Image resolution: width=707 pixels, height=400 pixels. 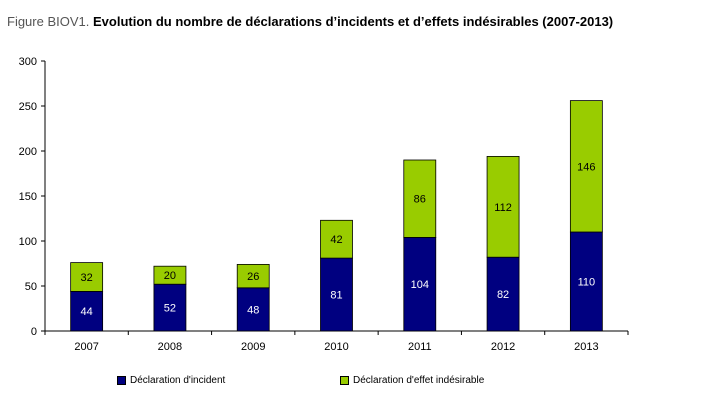 What do you see at coordinates (28, 107) in the screenshot?
I see `y-tick-label: 250` at bounding box center [28, 107].